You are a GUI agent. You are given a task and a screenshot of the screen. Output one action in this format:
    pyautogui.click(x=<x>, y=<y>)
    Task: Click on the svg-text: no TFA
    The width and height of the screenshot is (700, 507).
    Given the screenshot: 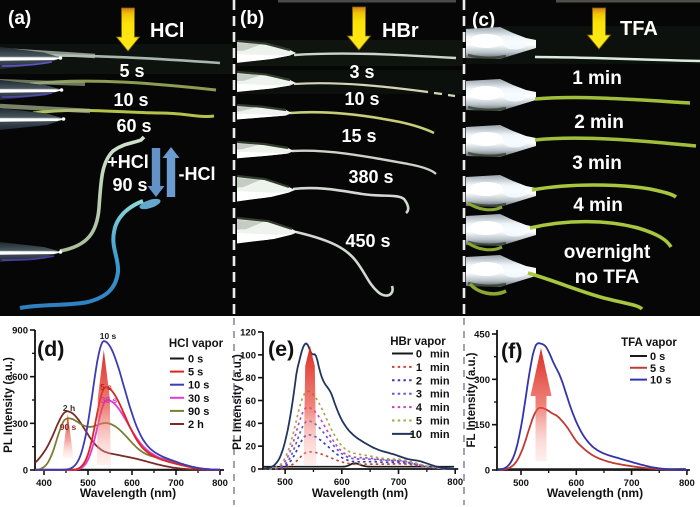 What is the action you would take?
    pyautogui.click(x=607, y=277)
    